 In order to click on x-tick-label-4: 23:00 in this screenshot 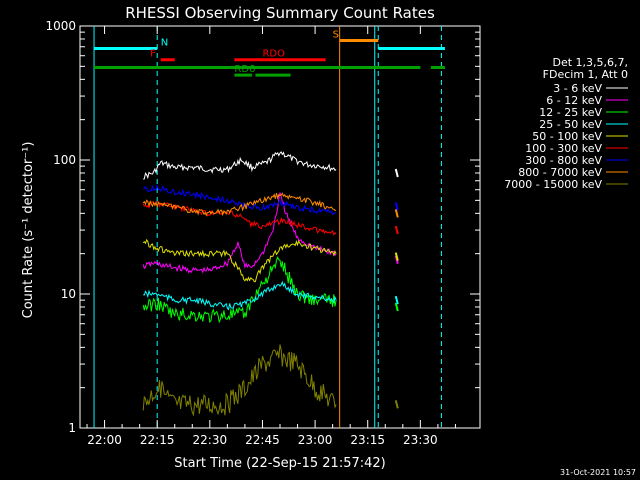, I will do `click(315, 440)`.